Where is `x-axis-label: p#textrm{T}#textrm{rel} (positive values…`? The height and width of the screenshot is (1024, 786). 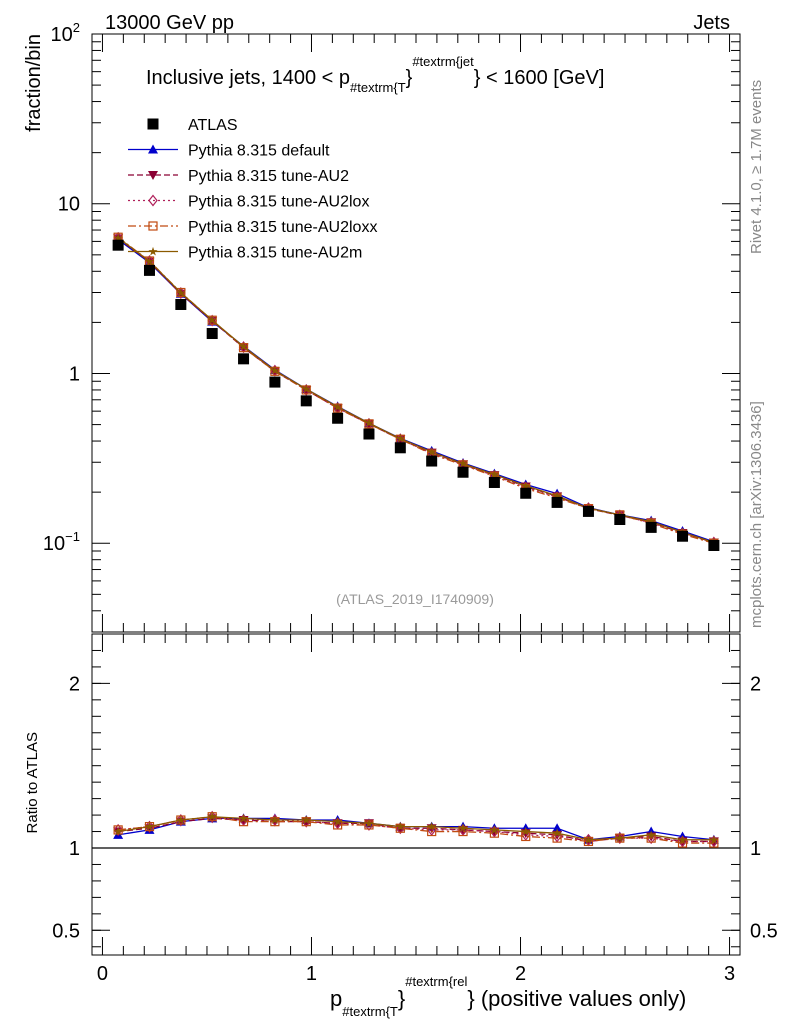 x-axis-label: p#textrm{T}#textrm{rel} (positive values… is located at coordinates (508, 996).